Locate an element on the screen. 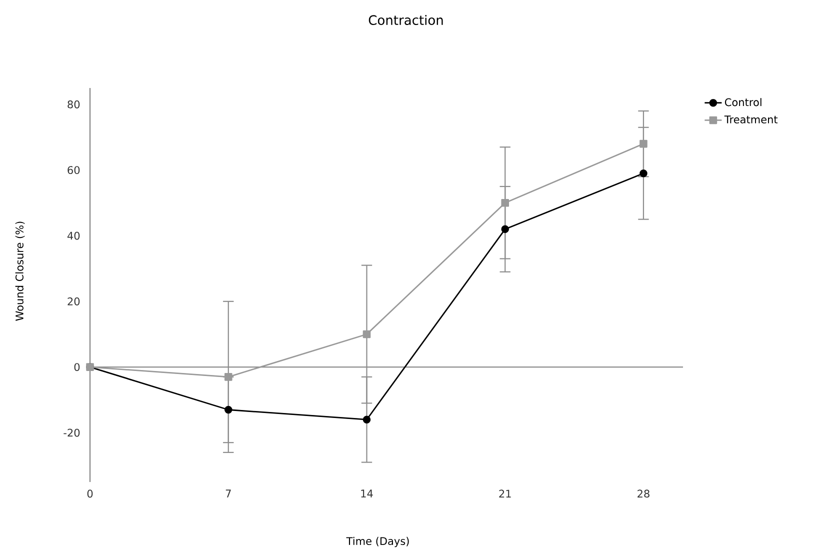  y-tick-label: 20 is located at coordinates (74, 301).